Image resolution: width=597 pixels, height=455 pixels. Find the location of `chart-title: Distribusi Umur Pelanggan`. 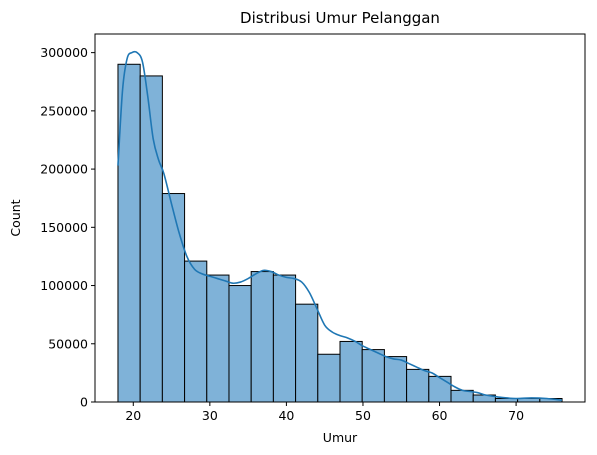

chart-title: Distribusi Umur Pelanggan is located at coordinates (340, 18).